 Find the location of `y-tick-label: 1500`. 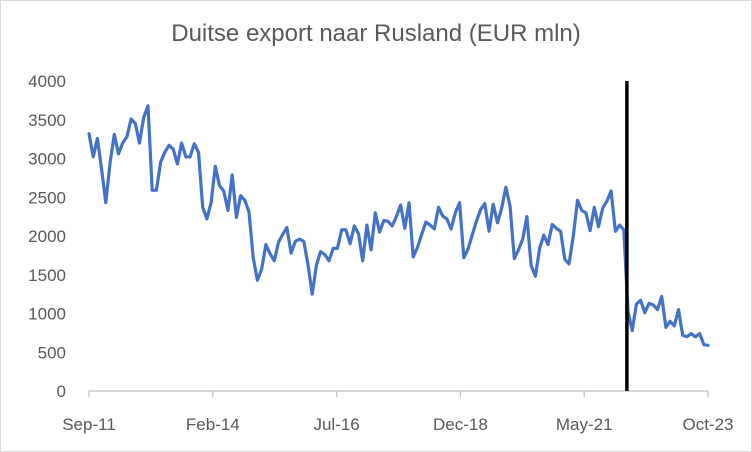

y-tick-label: 1500 is located at coordinates (47, 275).